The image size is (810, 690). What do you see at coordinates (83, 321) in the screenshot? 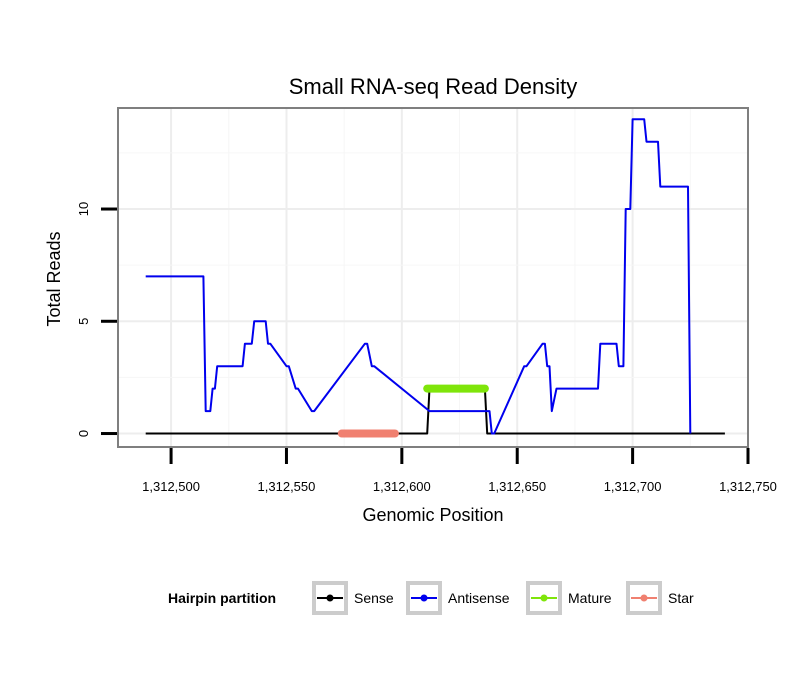
I see `y-tick-label: 5` at bounding box center [83, 321].